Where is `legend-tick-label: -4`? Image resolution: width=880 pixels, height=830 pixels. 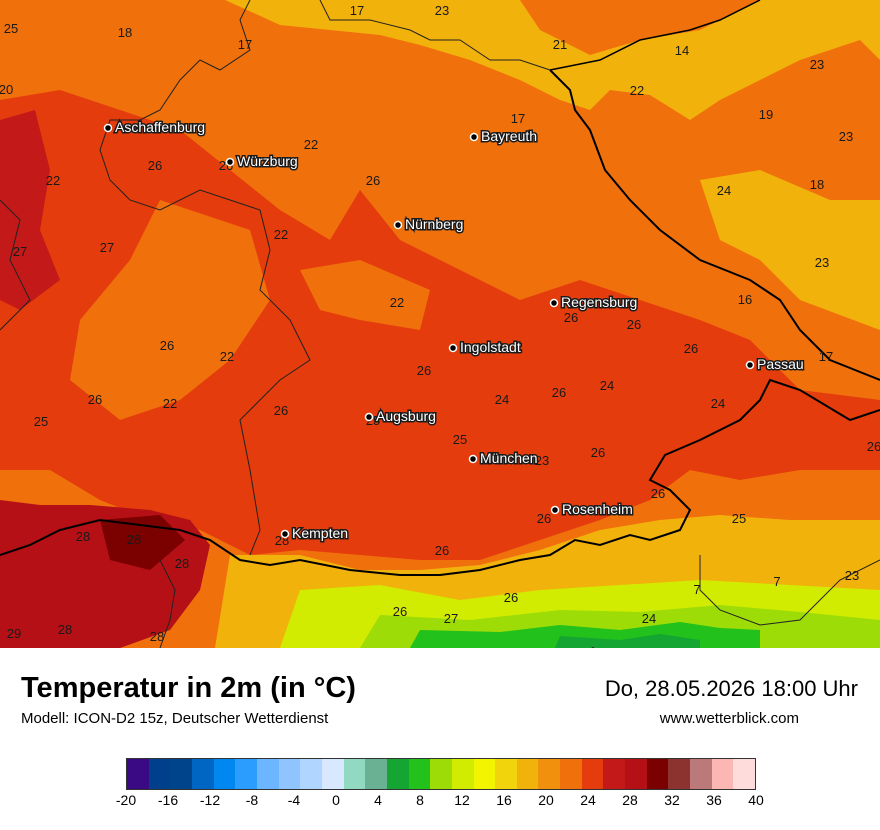 legend-tick-label: -4 is located at coordinates (294, 800).